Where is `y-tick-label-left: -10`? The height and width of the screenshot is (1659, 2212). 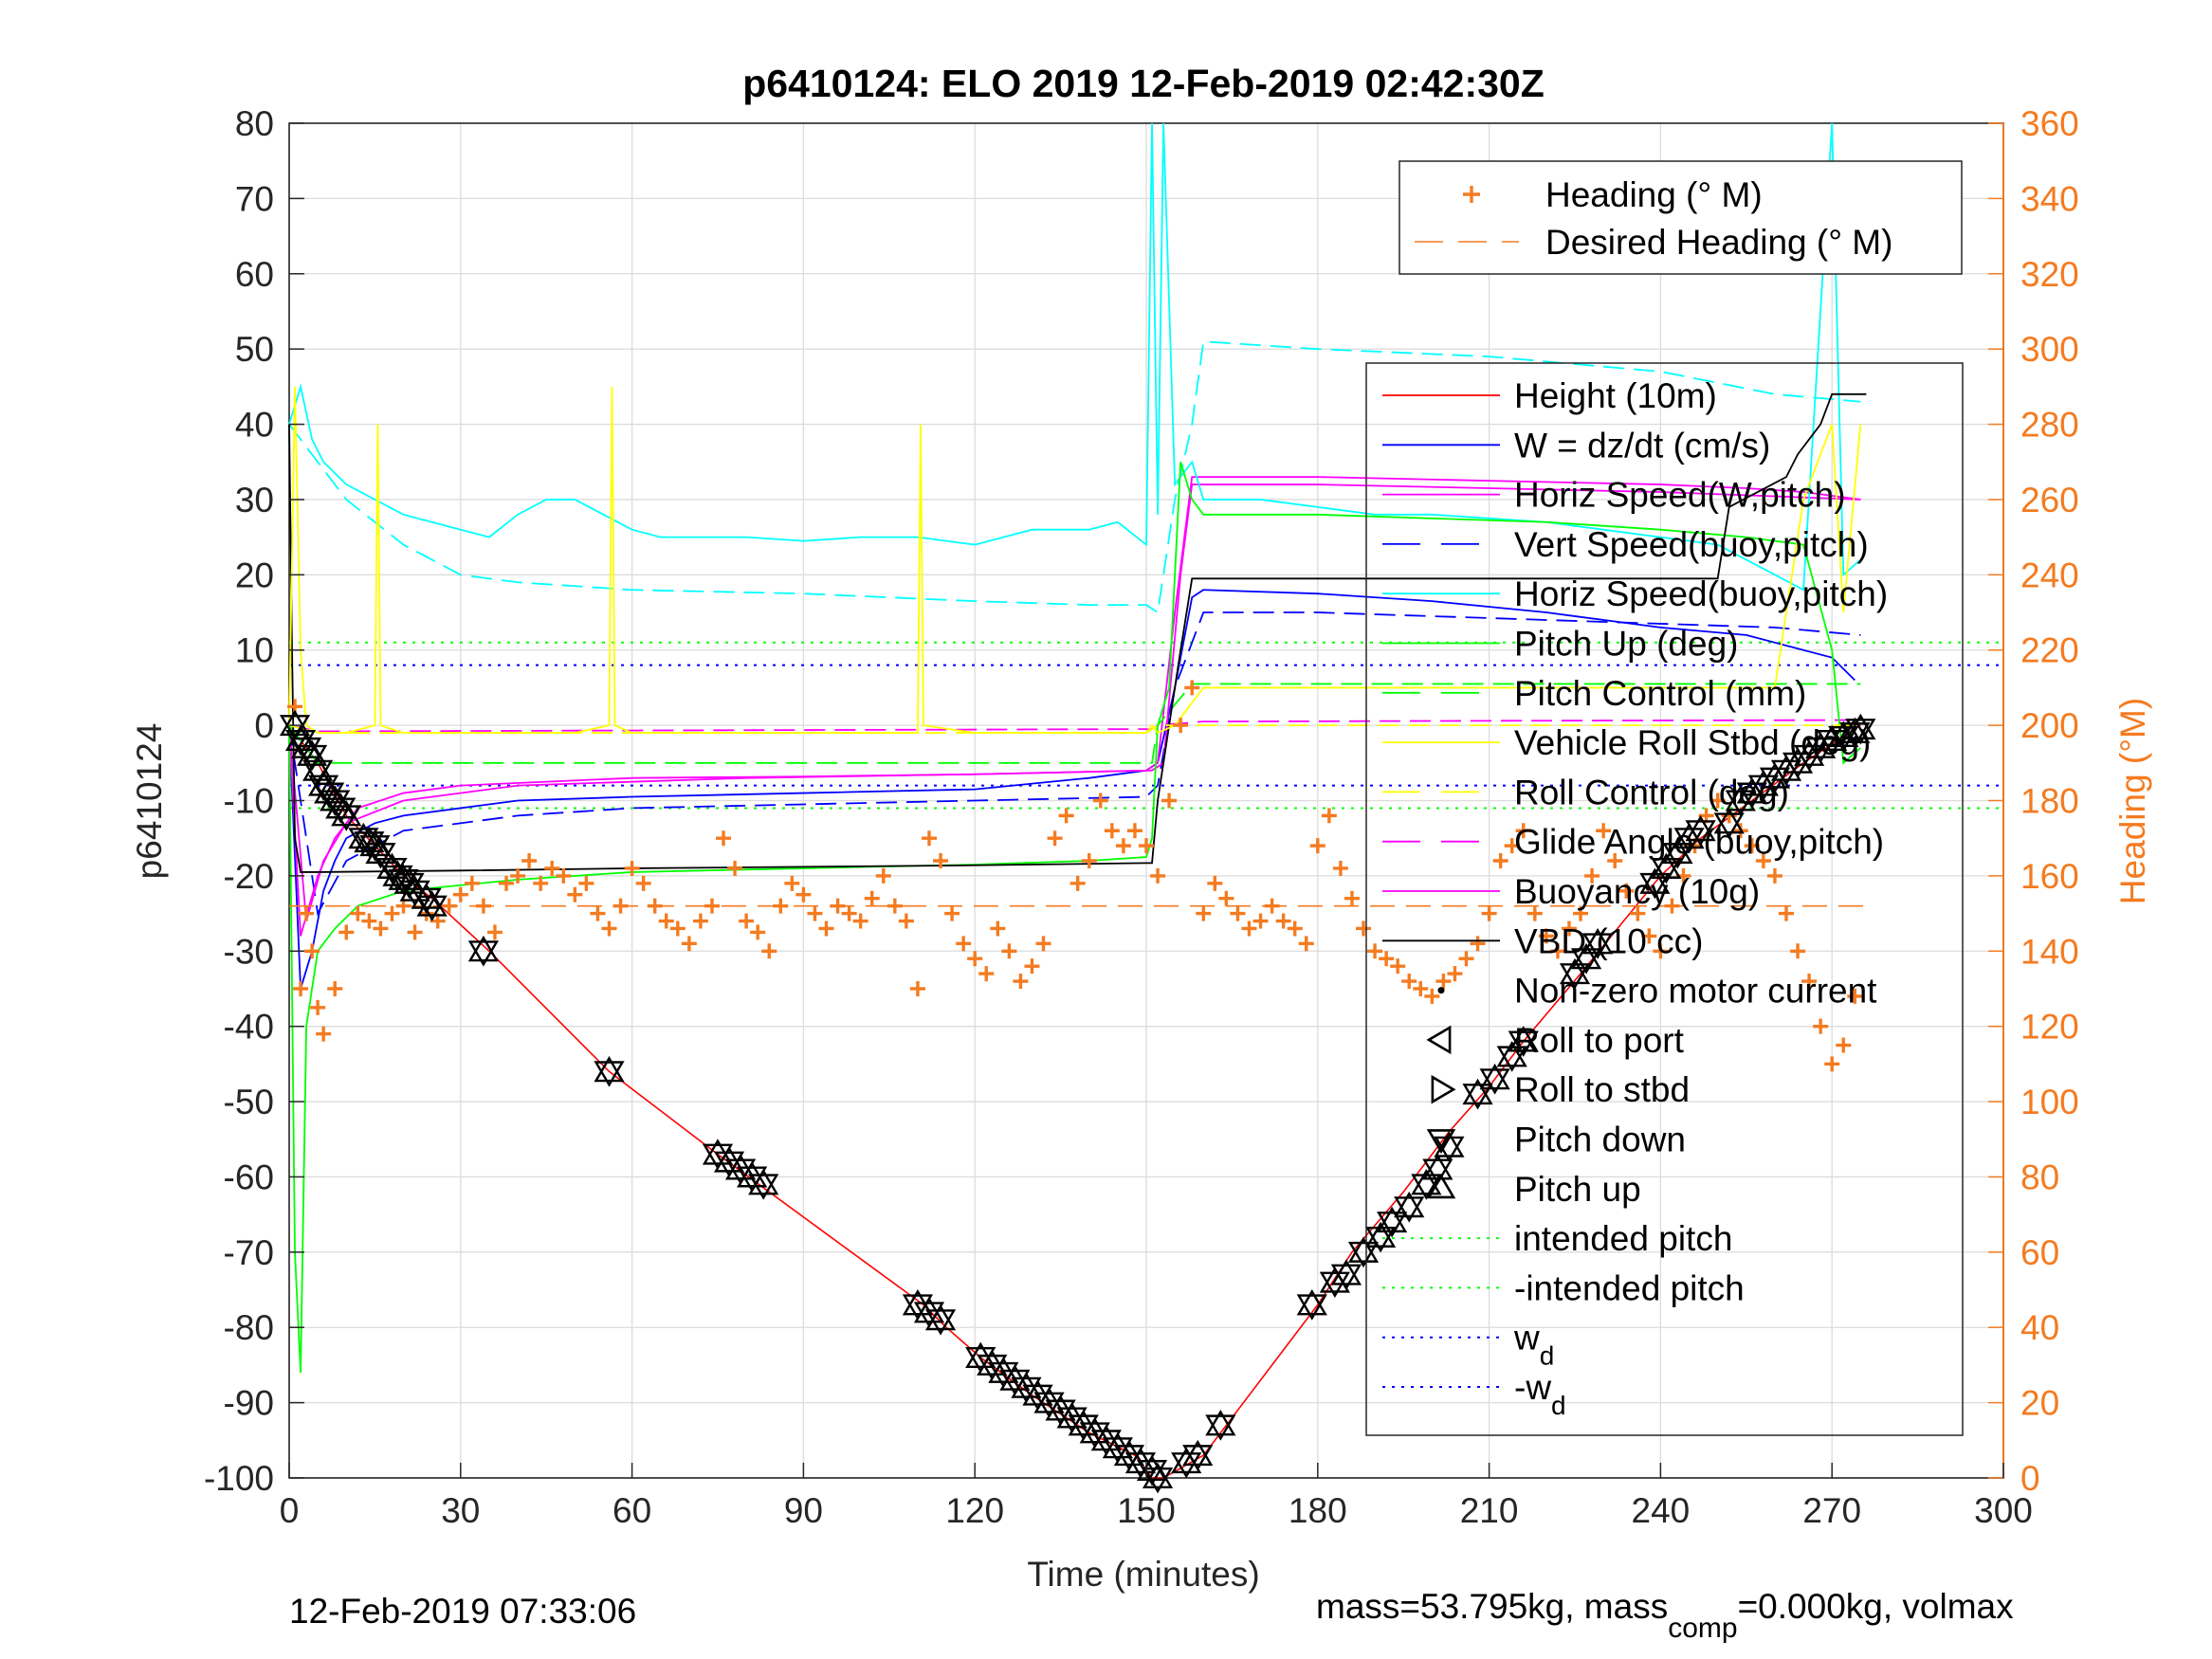 y-tick-label-left: -10 is located at coordinates (249, 801).